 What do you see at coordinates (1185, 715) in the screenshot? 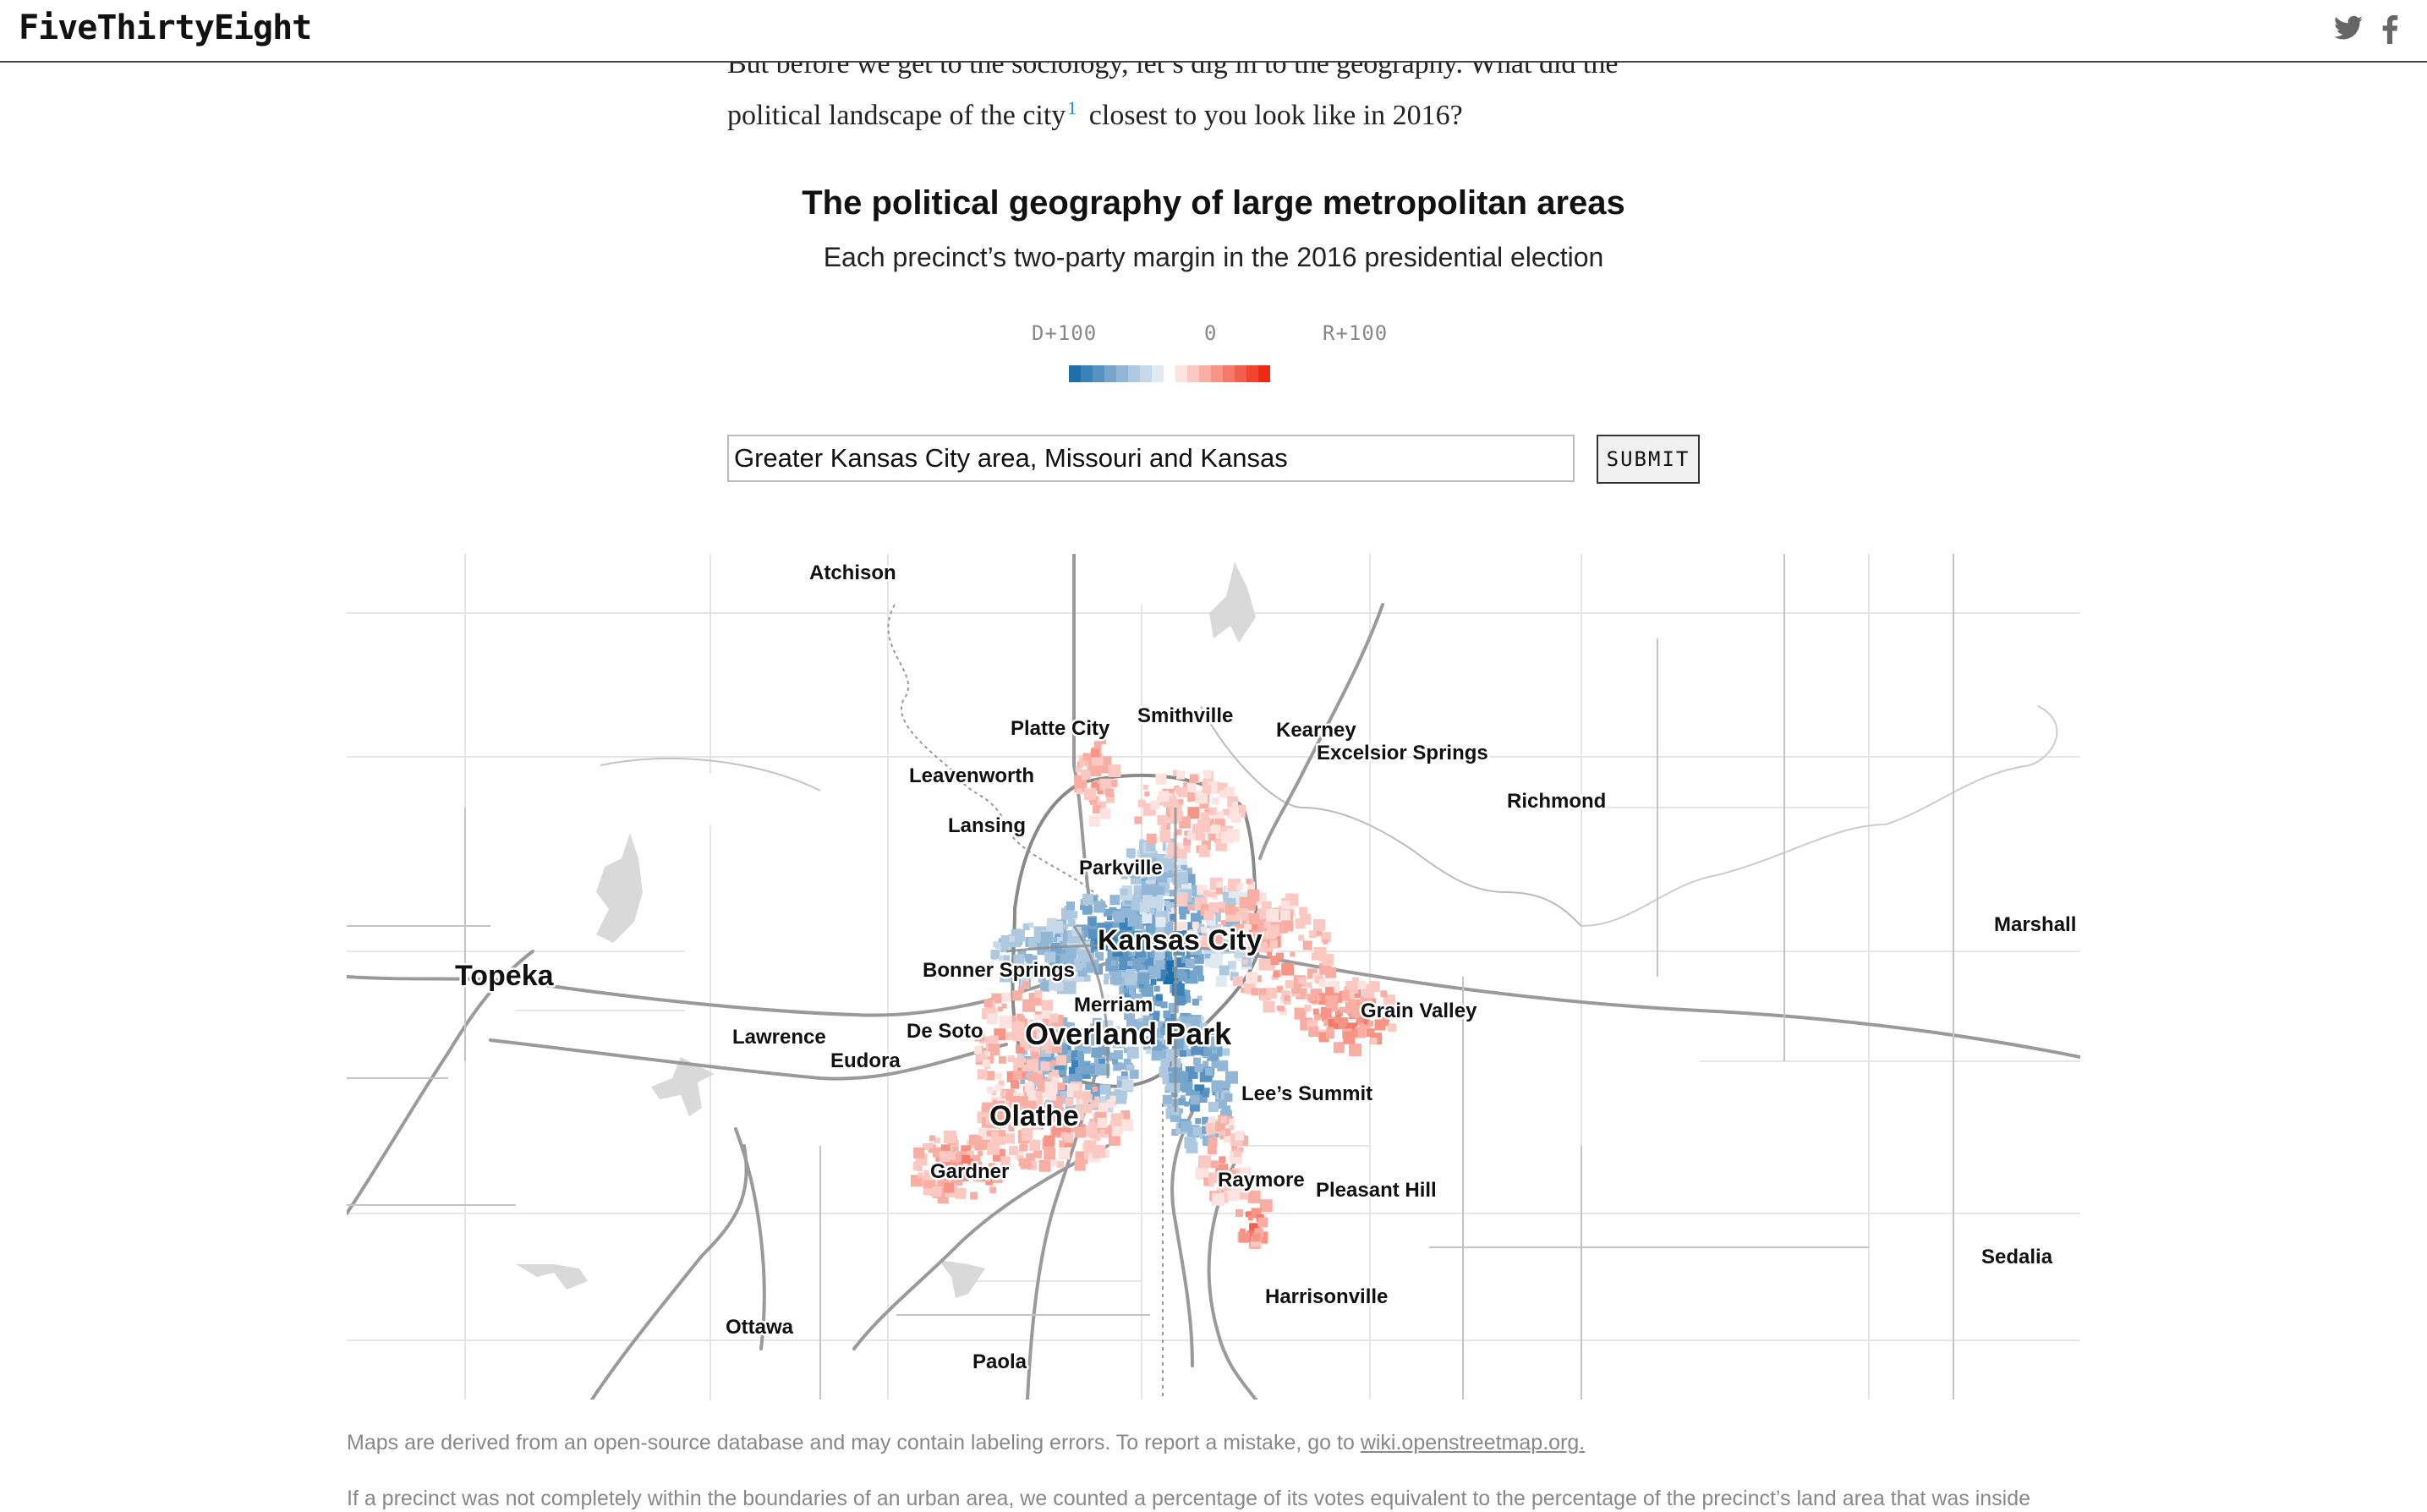
I see `label-smithville: Smithville` at bounding box center [1185, 715].